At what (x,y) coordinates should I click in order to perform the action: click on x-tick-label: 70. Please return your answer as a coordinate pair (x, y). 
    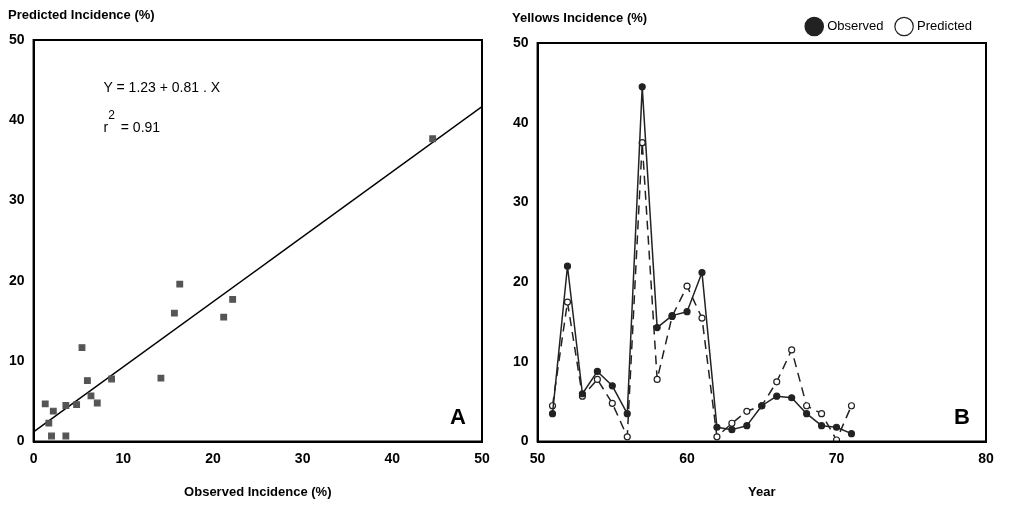
    Looking at the image, I should click on (836, 457).